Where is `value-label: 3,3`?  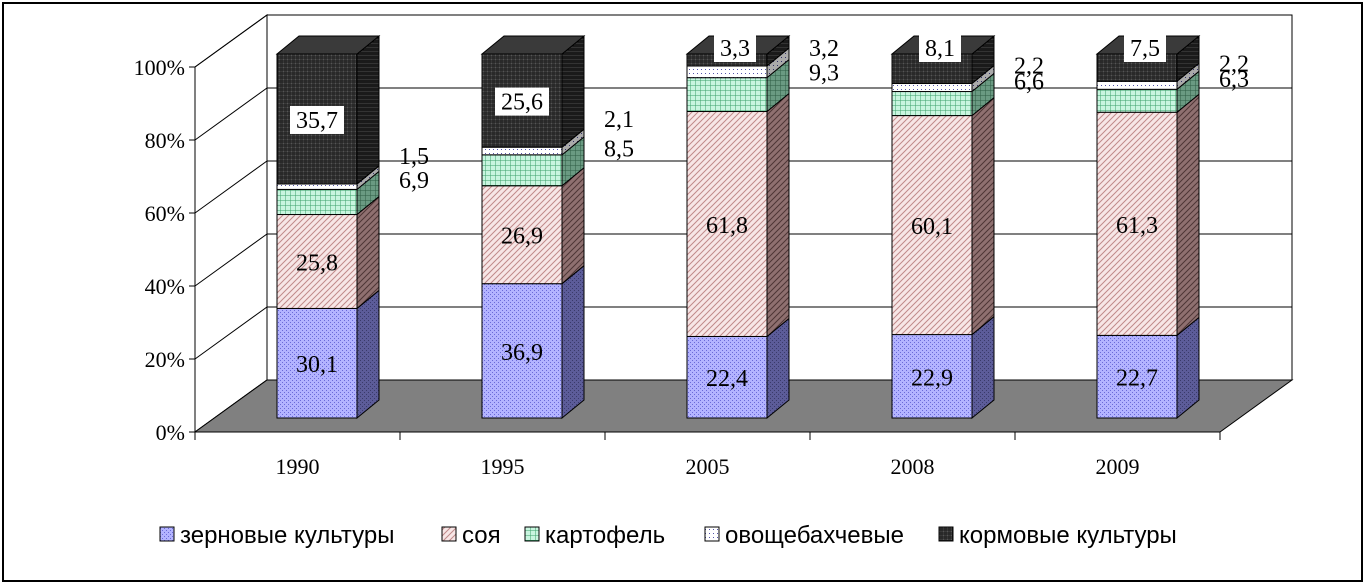
value-label: 3,3 is located at coordinates (735, 49).